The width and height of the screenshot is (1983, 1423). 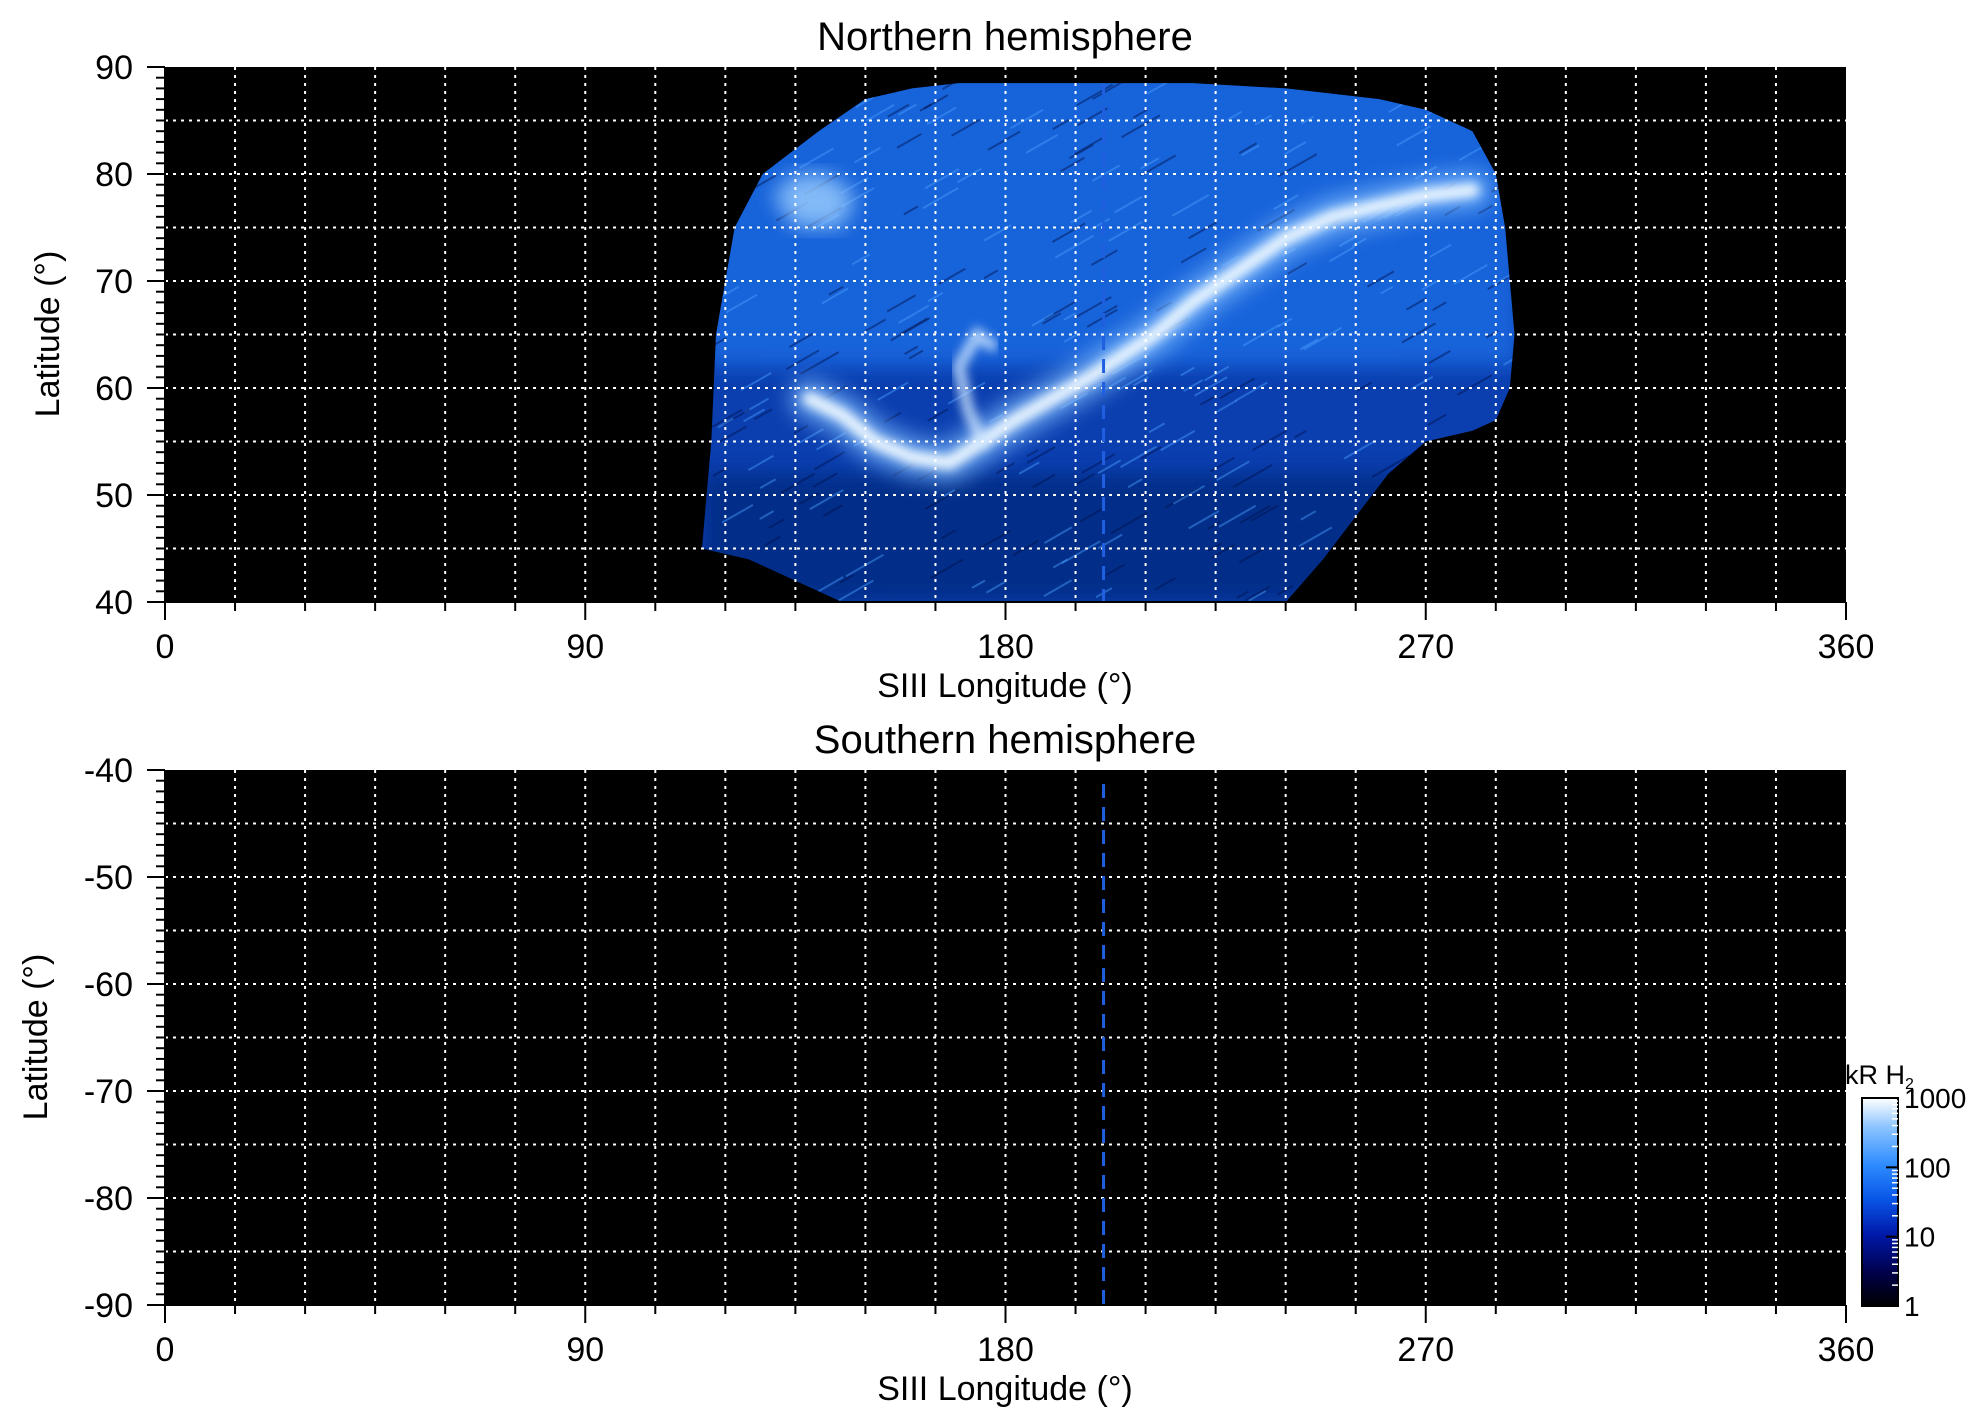 I want to click on colorbar-tick-label: 100, so click(x=1927, y=1167).